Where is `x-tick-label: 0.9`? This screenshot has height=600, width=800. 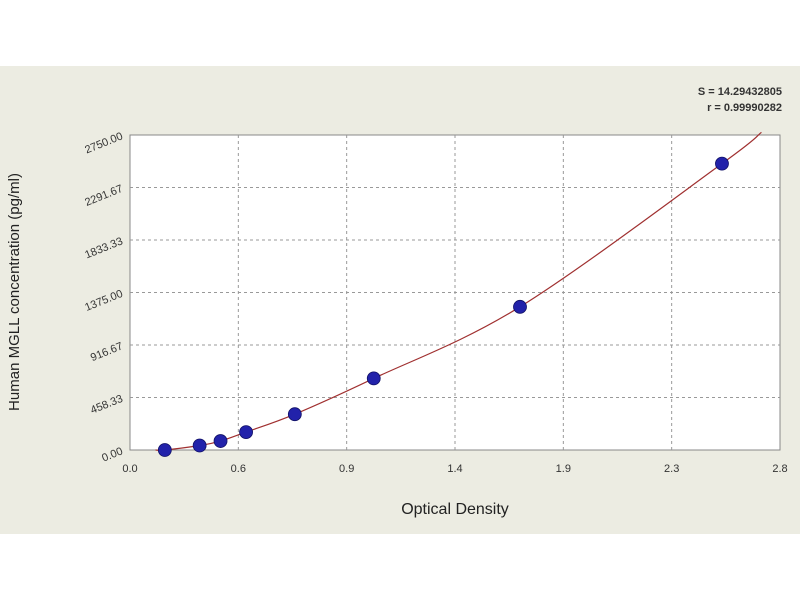 x-tick-label: 0.9 is located at coordinates (346, 469).